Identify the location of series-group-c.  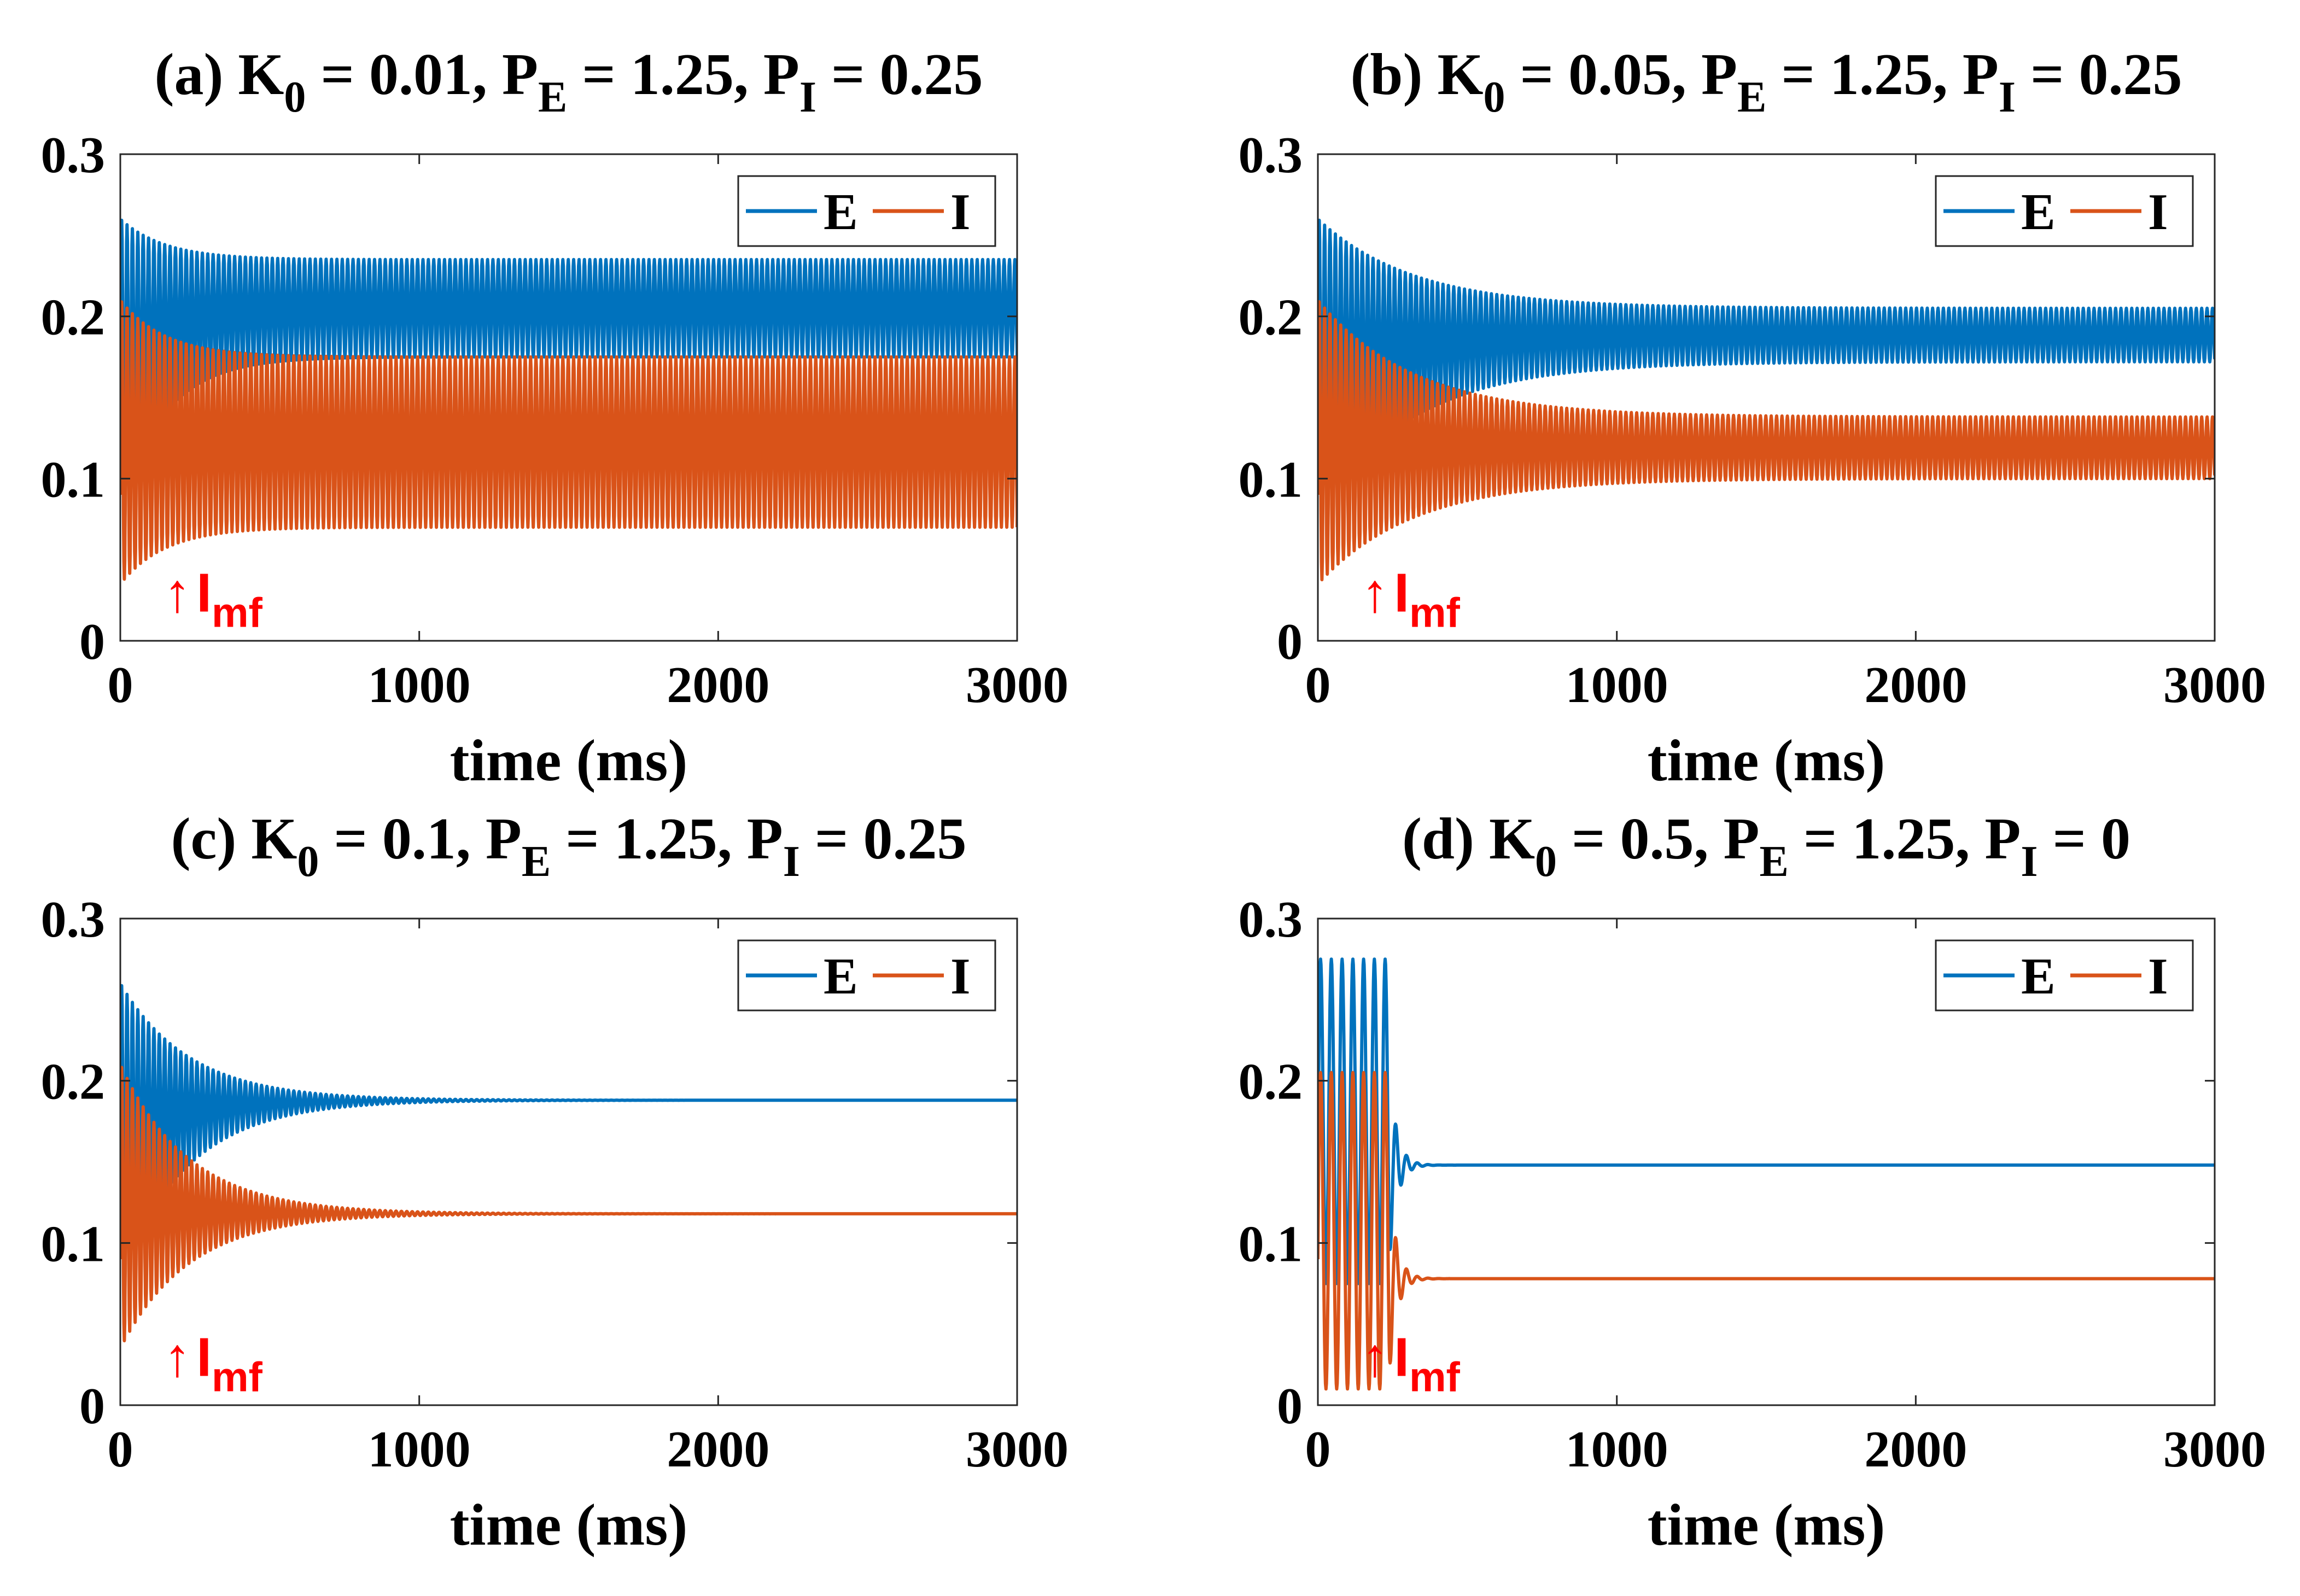
(568, 1163).